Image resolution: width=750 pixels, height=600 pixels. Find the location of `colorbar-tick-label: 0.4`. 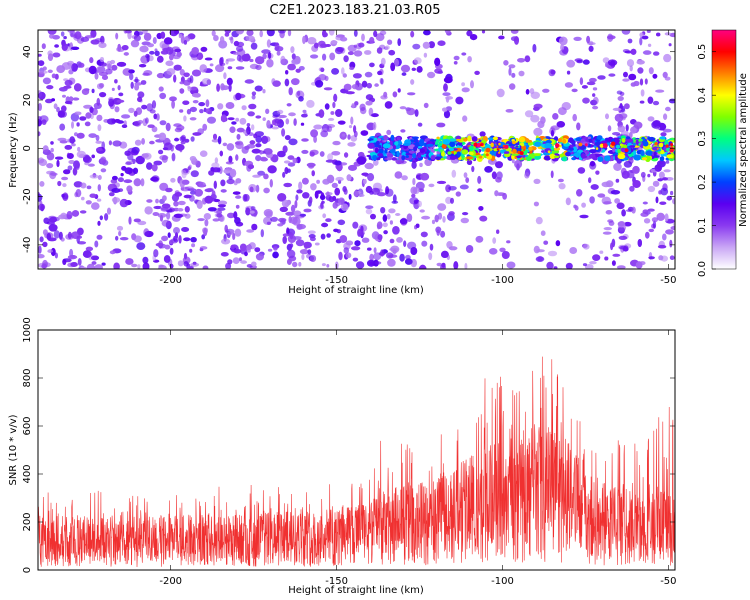

colorbar-tick-label: 0.4 is located at coordinates (702, 95).